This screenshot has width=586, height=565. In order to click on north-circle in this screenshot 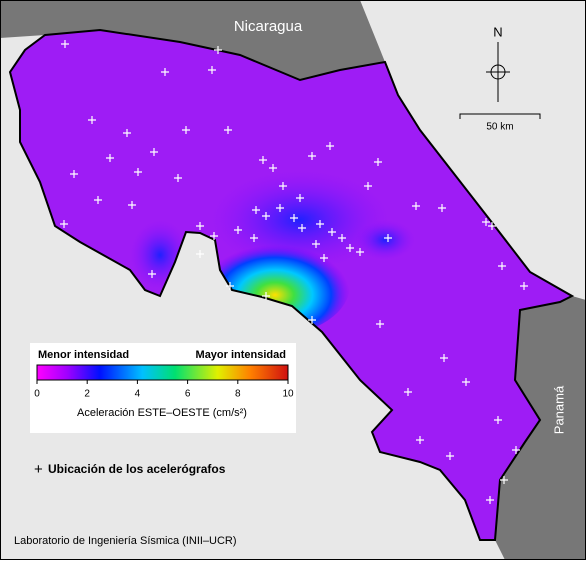, I will do `click(498, 72)`.